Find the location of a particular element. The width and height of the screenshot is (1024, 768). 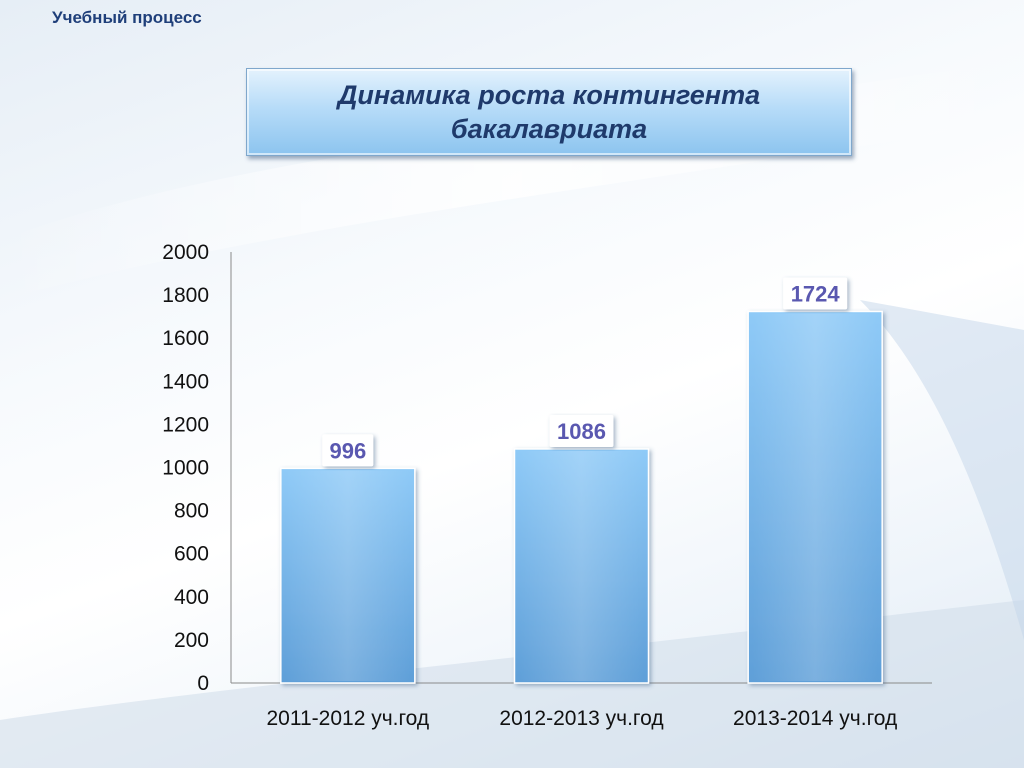

data-label: 1724 is located at coordinates (816, 293).